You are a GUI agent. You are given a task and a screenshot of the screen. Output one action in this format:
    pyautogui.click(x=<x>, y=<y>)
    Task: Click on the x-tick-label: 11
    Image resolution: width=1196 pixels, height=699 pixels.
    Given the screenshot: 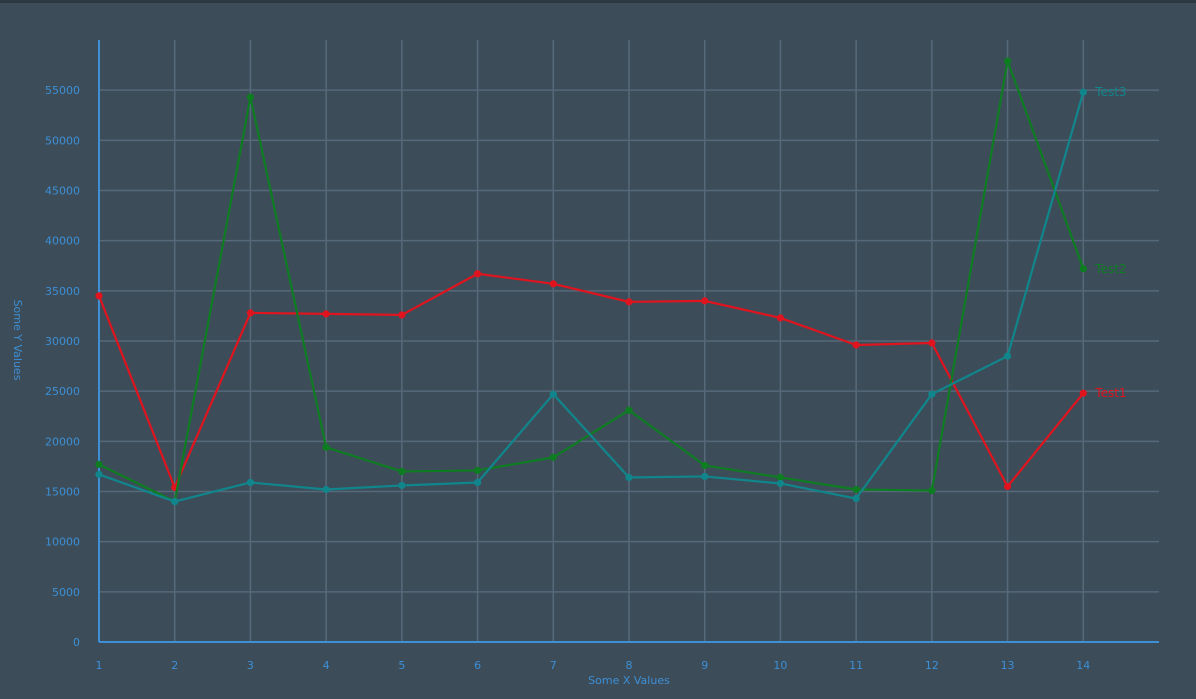 What is the action you would take?
    pyautogui.click(x=856, y=665)
    